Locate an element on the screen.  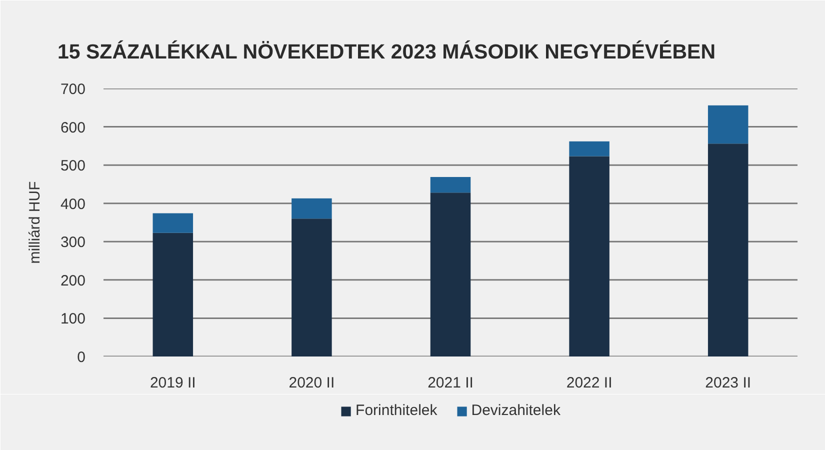
y-tick-label: 0 is located at coordinates (81, 357).